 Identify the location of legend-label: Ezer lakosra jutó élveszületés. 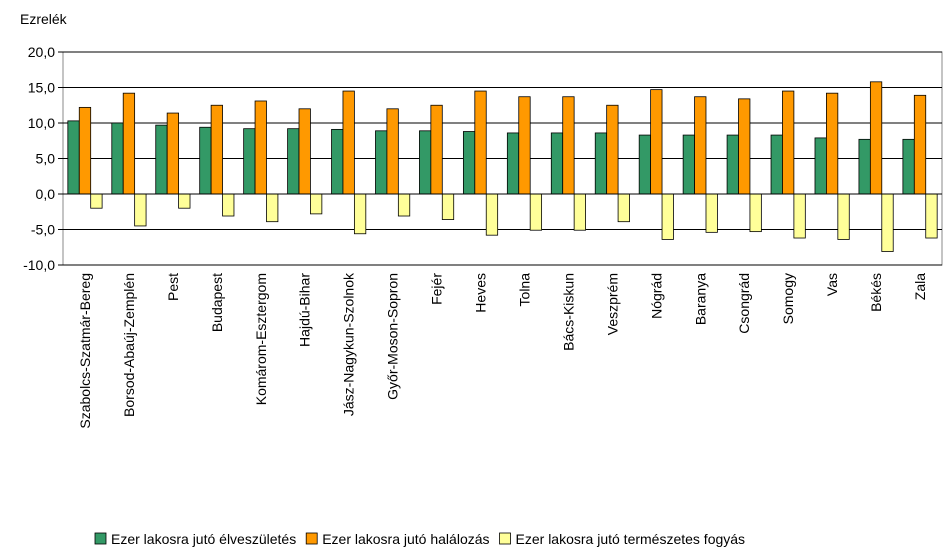
(203, 539).